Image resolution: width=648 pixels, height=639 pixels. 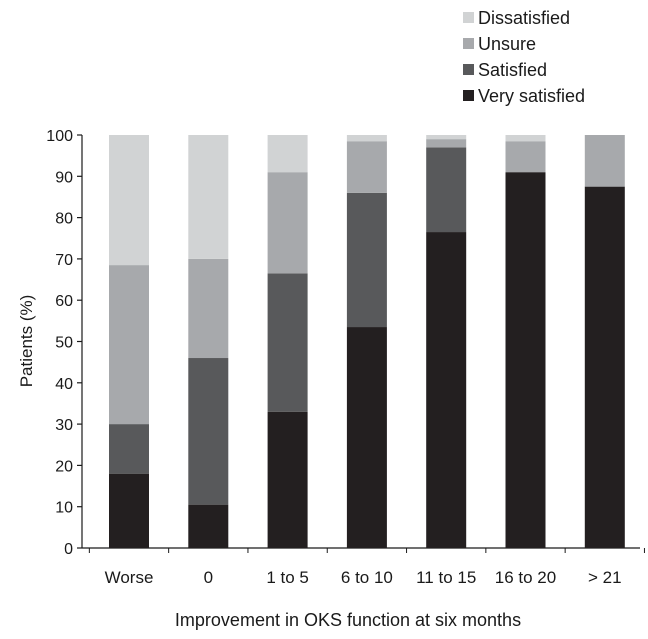 What do you see at coordinates (512, 70) in the screenshot?
I see `legend-label: Satisfied` at bounding box center [512, 70].